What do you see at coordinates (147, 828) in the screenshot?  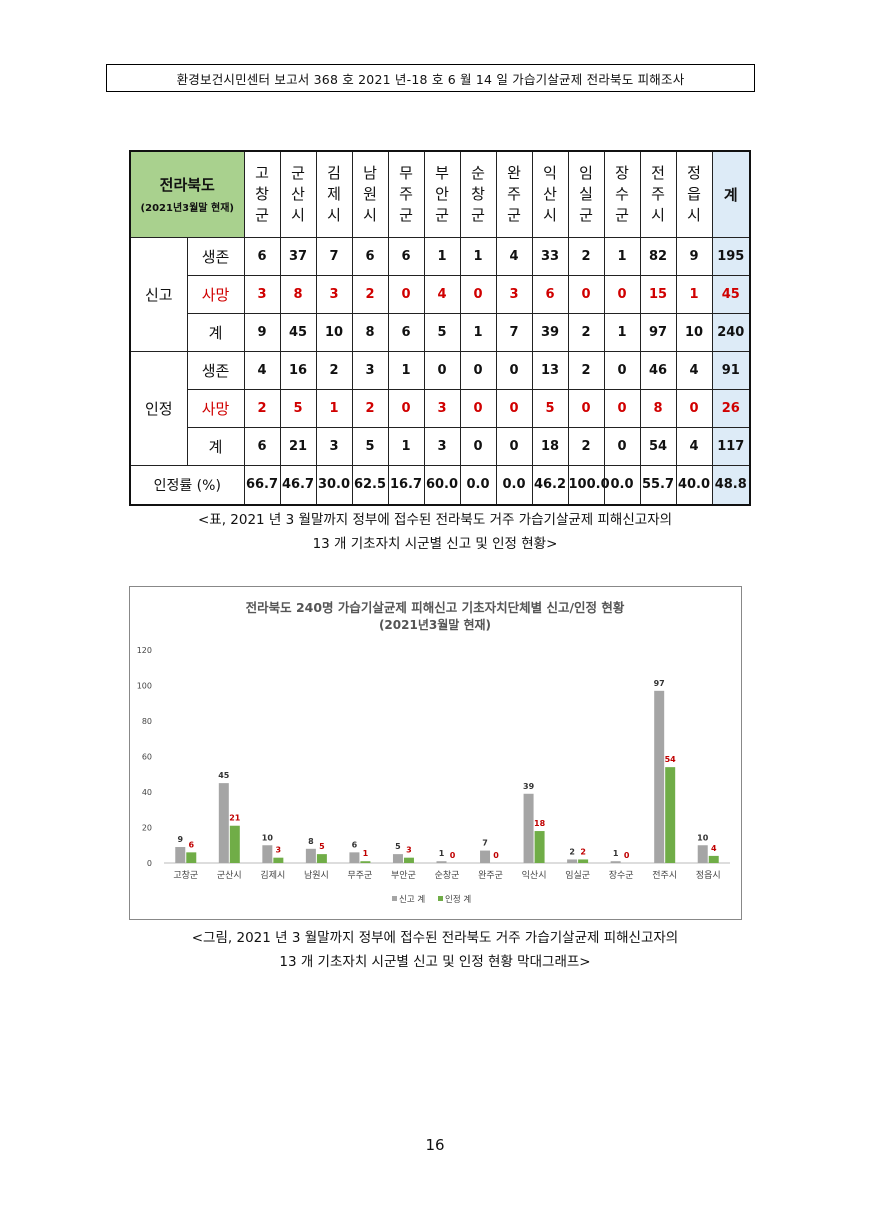 I see `y-tick-label: 20` at bounding box center [147, 828].